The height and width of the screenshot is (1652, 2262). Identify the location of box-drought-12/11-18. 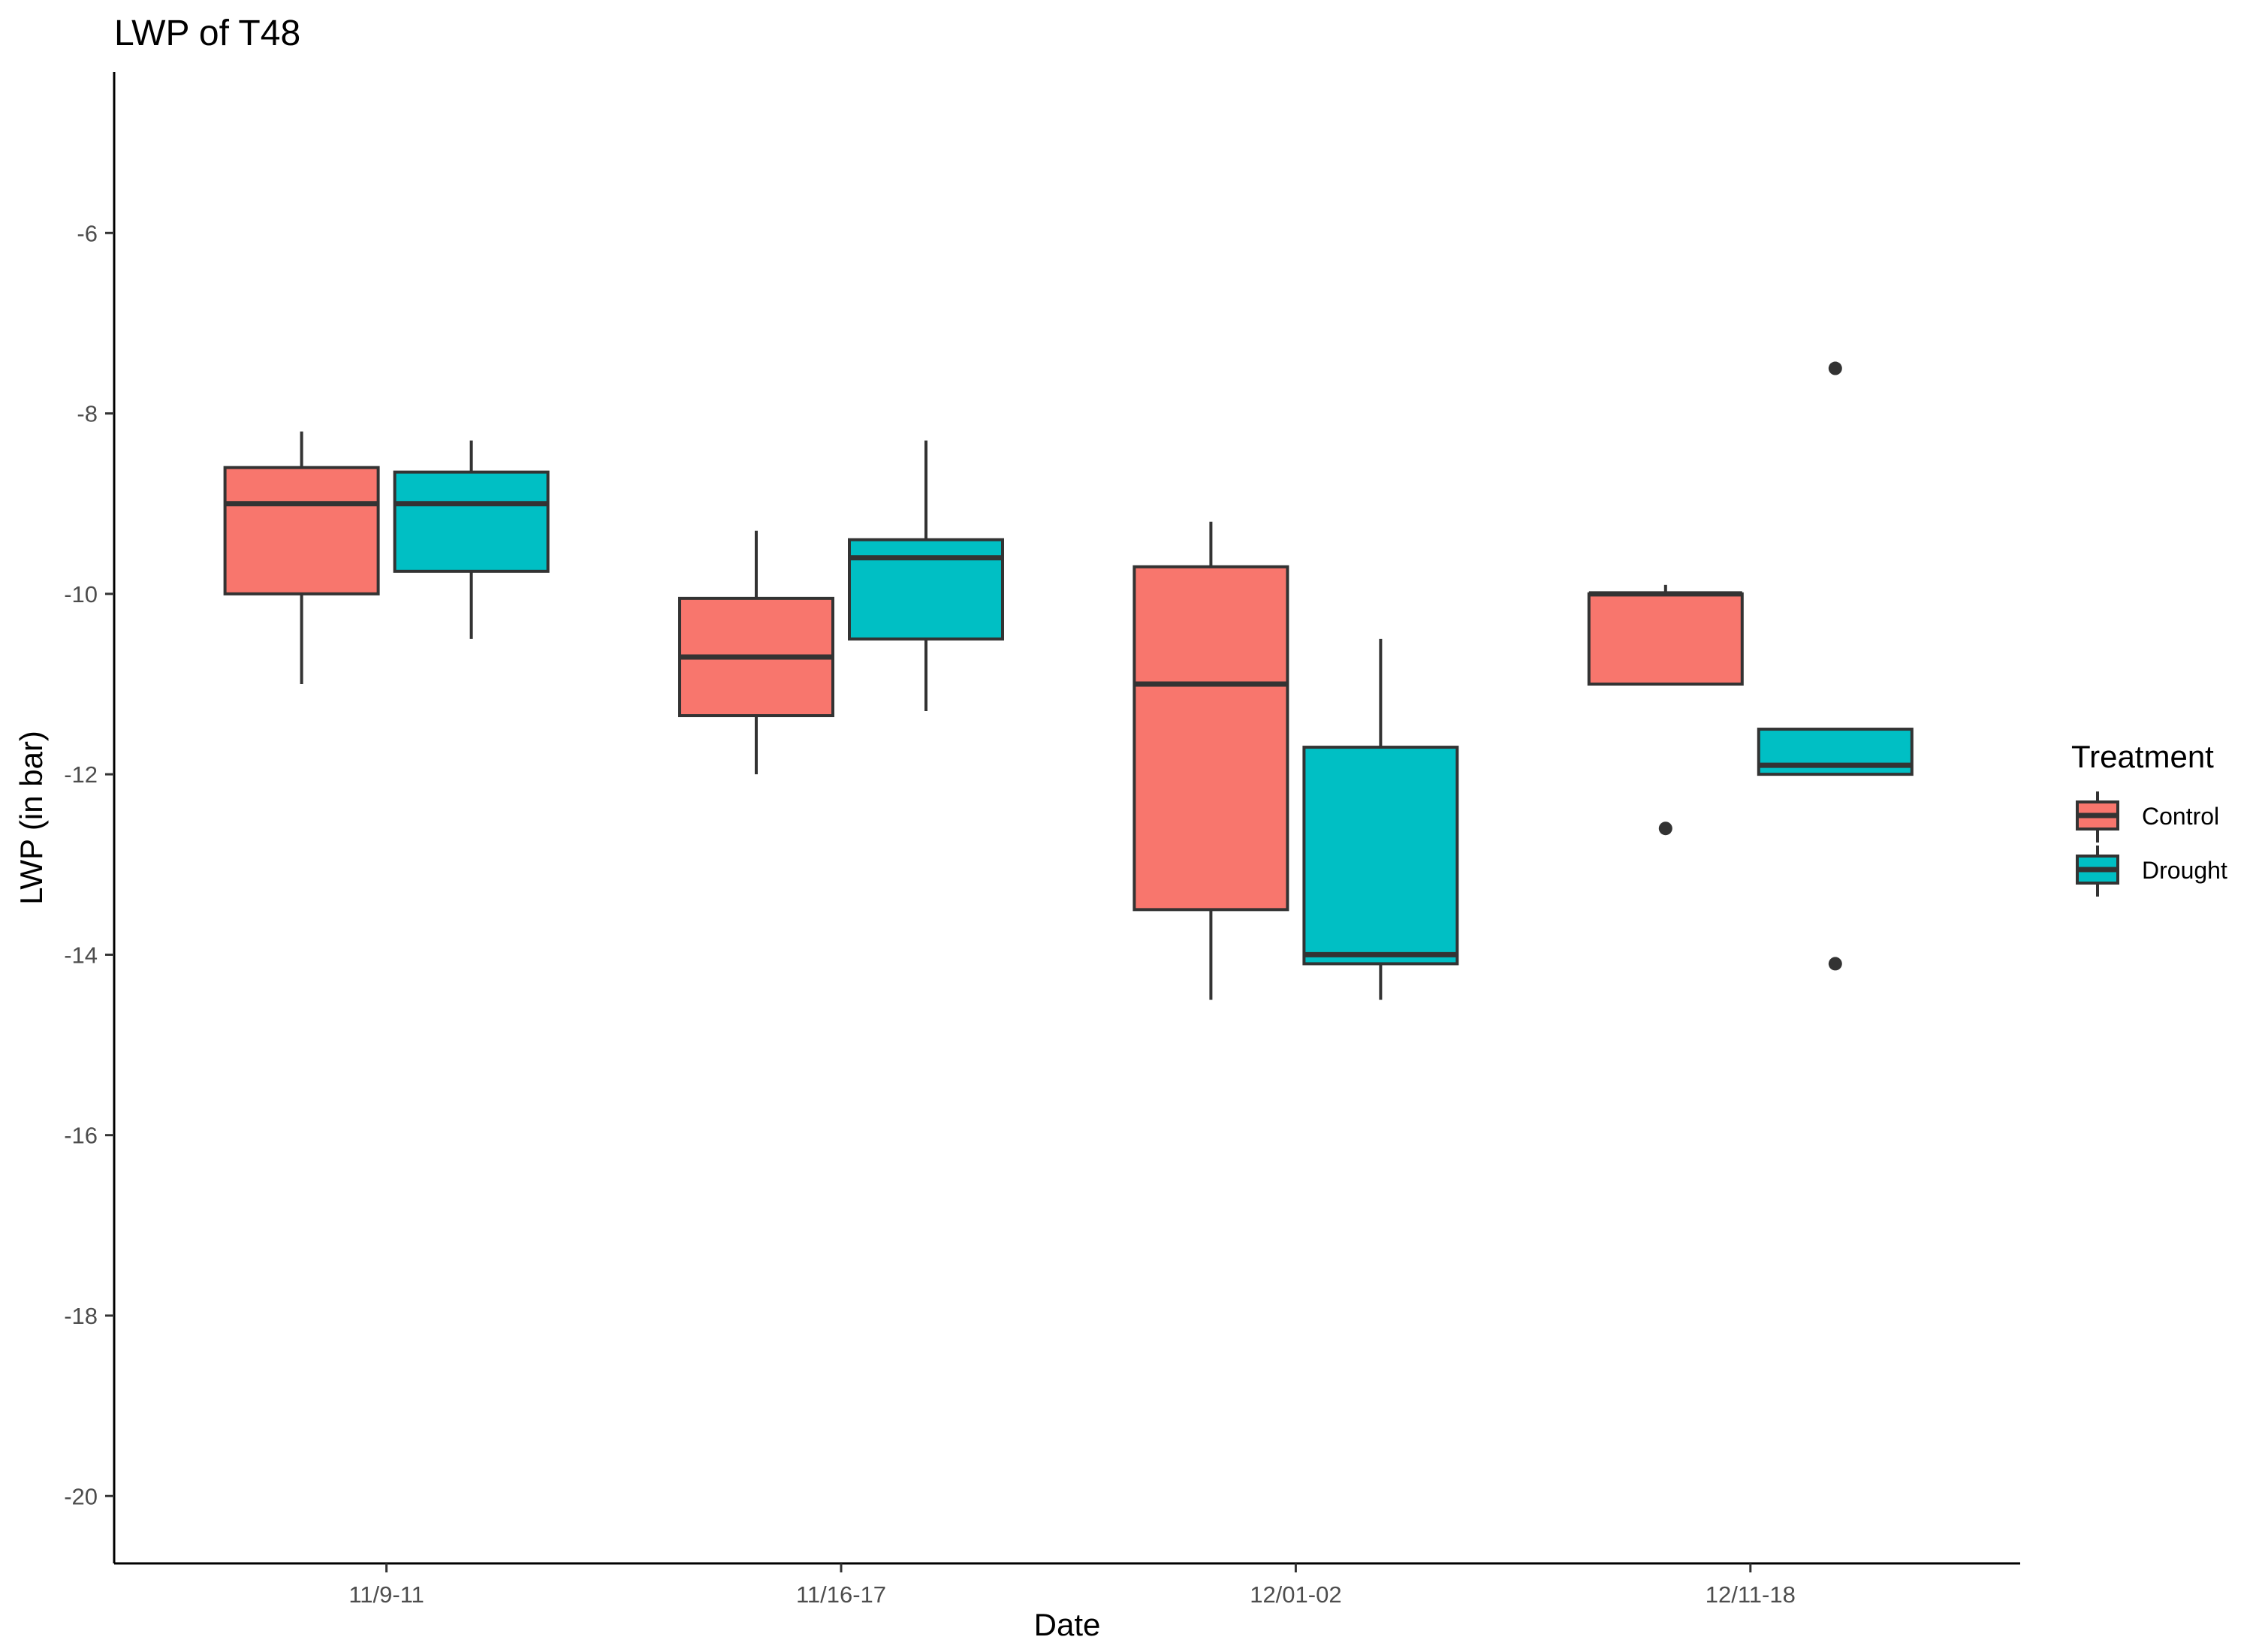
(1835, 666).